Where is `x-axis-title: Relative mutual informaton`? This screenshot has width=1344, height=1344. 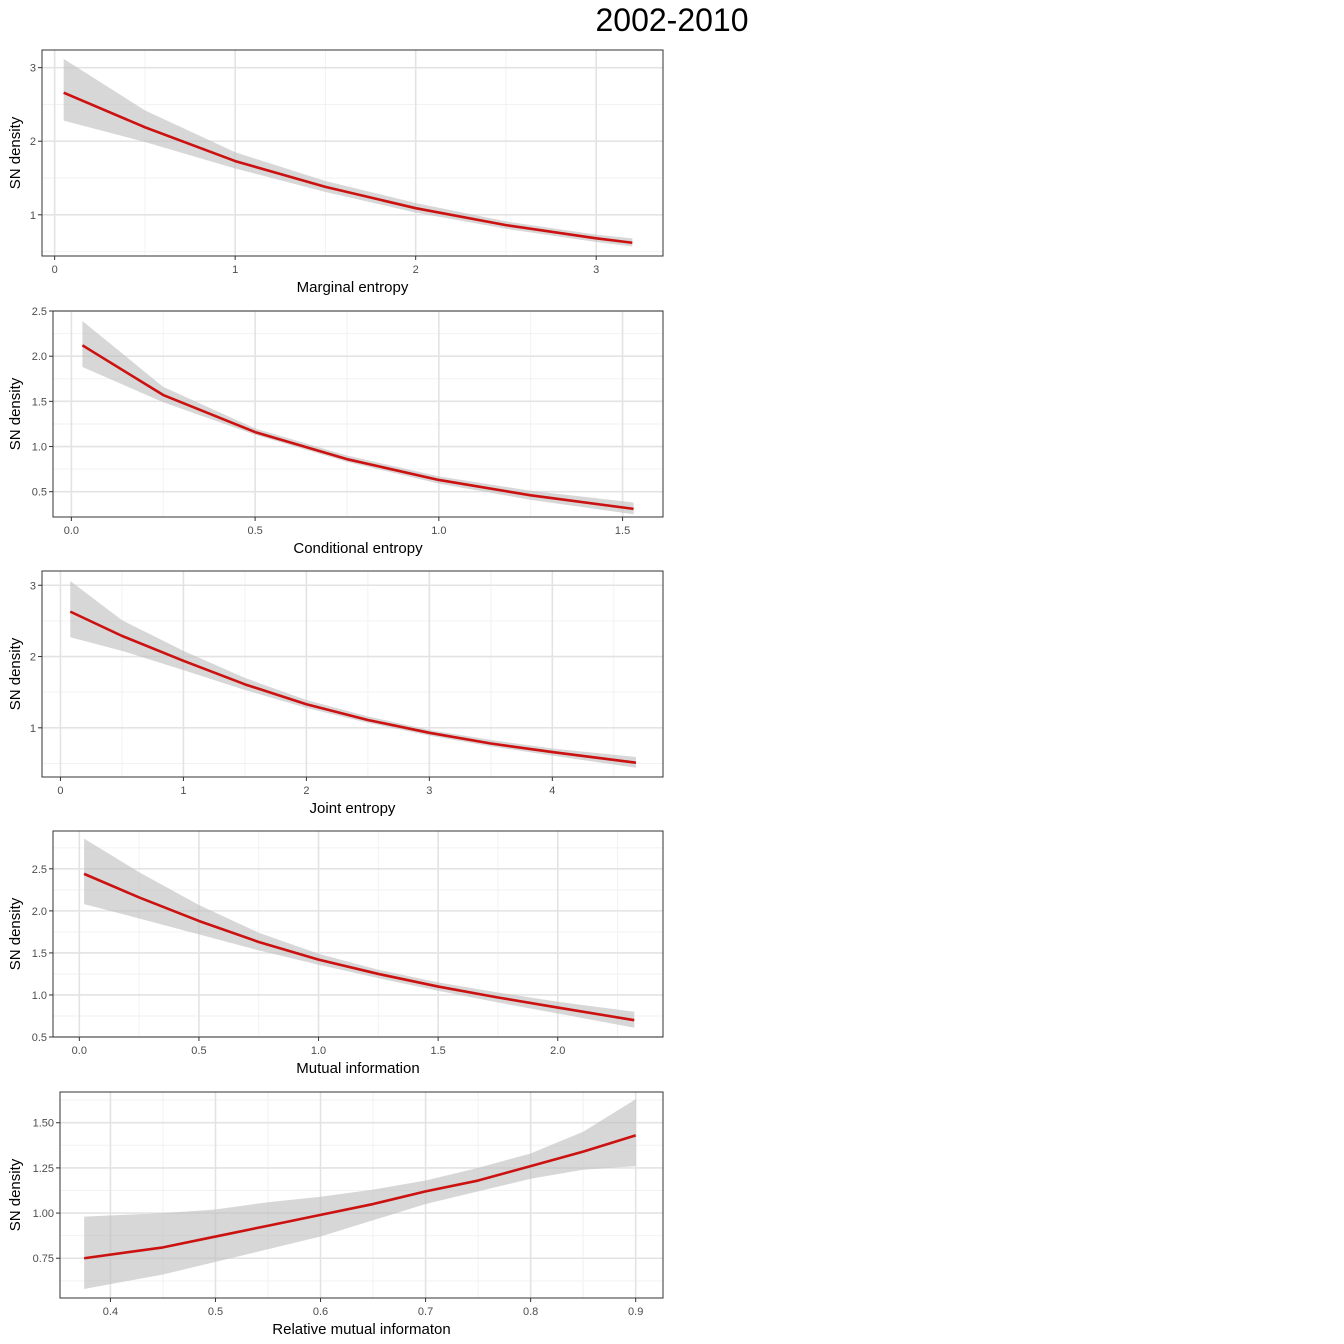 x-axis-title: Relative mutual informaton is located at coordinates (361, 1329).